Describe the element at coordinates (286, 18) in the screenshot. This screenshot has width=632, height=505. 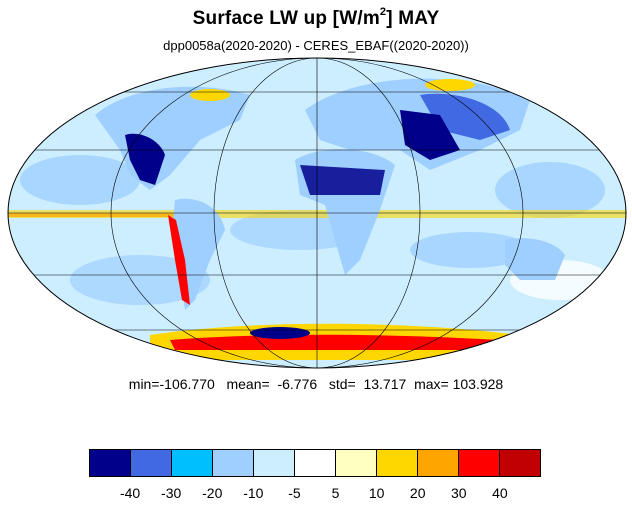
I see `title-text: Surface LW up [W/m` at that location.